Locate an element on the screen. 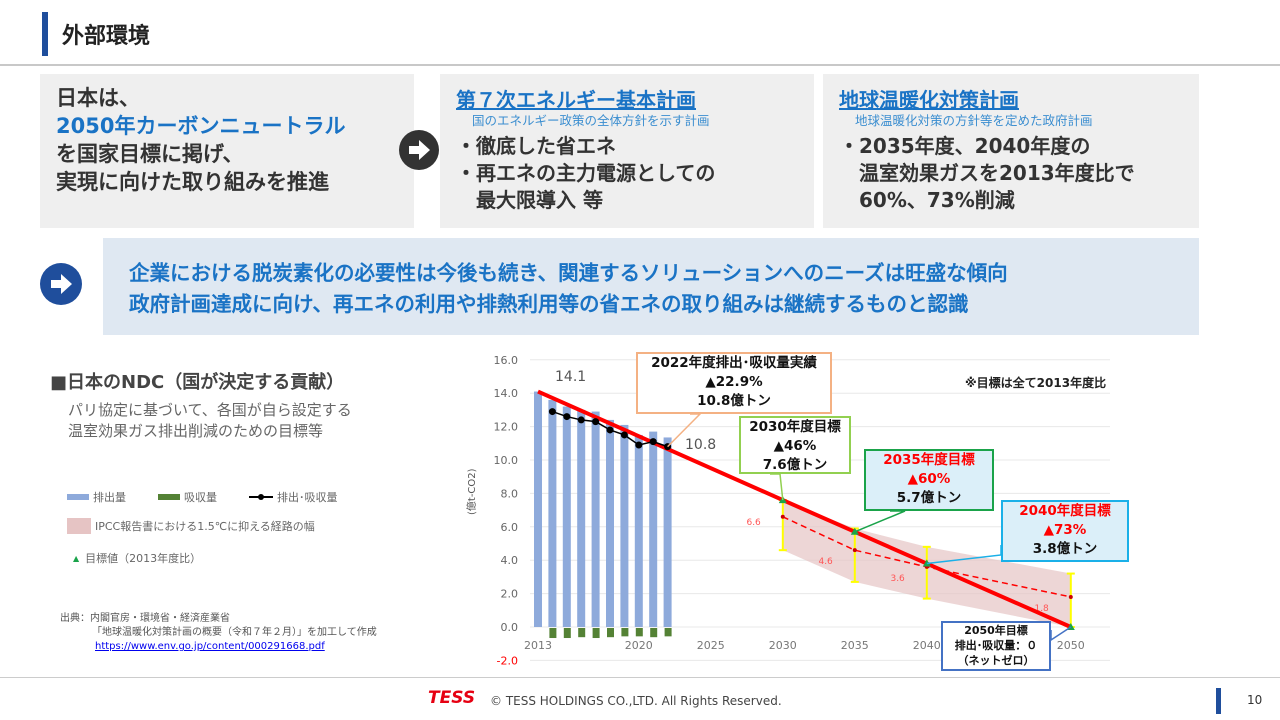  legend-emission: 排出量 is located at coordinates (109, 497).